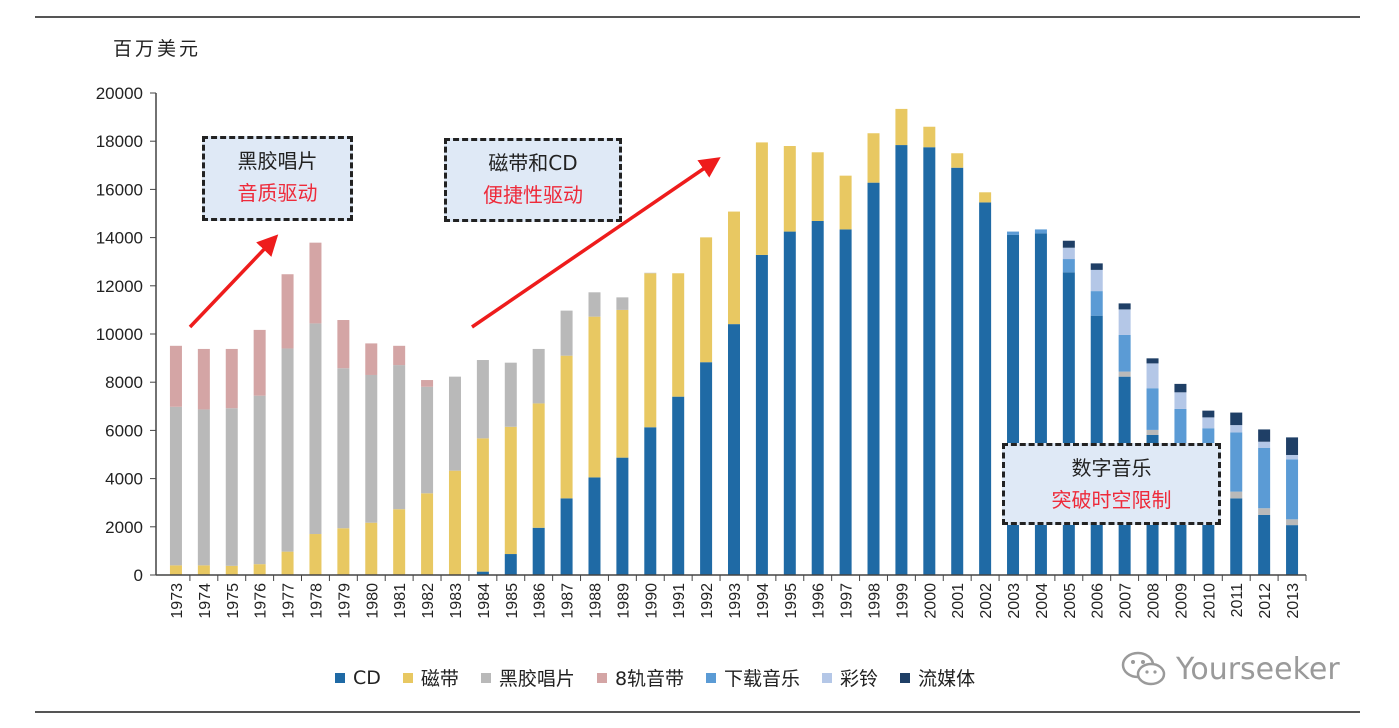  I want to click on bar-segment-1981-8轨音带, so click(399, 355).